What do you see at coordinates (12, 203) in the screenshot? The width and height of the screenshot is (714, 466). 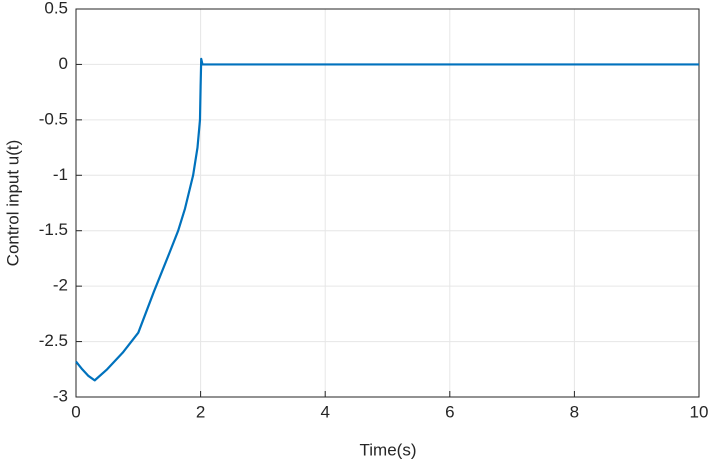 I see `y-axis-label: Control input u(t)` at bounding box center [12, 203].